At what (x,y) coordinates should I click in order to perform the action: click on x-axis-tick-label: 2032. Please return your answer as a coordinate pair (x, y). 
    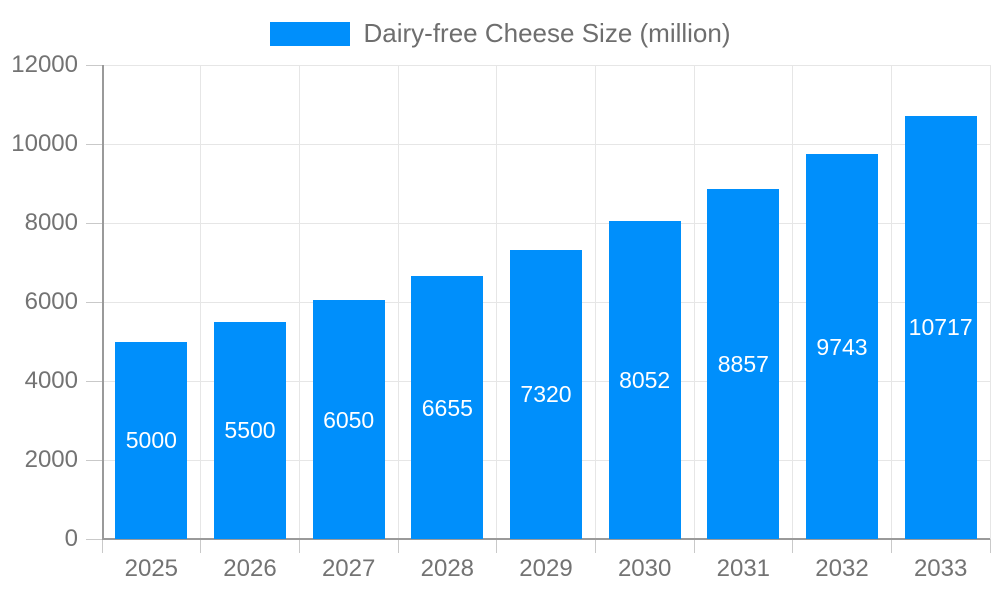
    Looking at the image, I should click on (842, 568).